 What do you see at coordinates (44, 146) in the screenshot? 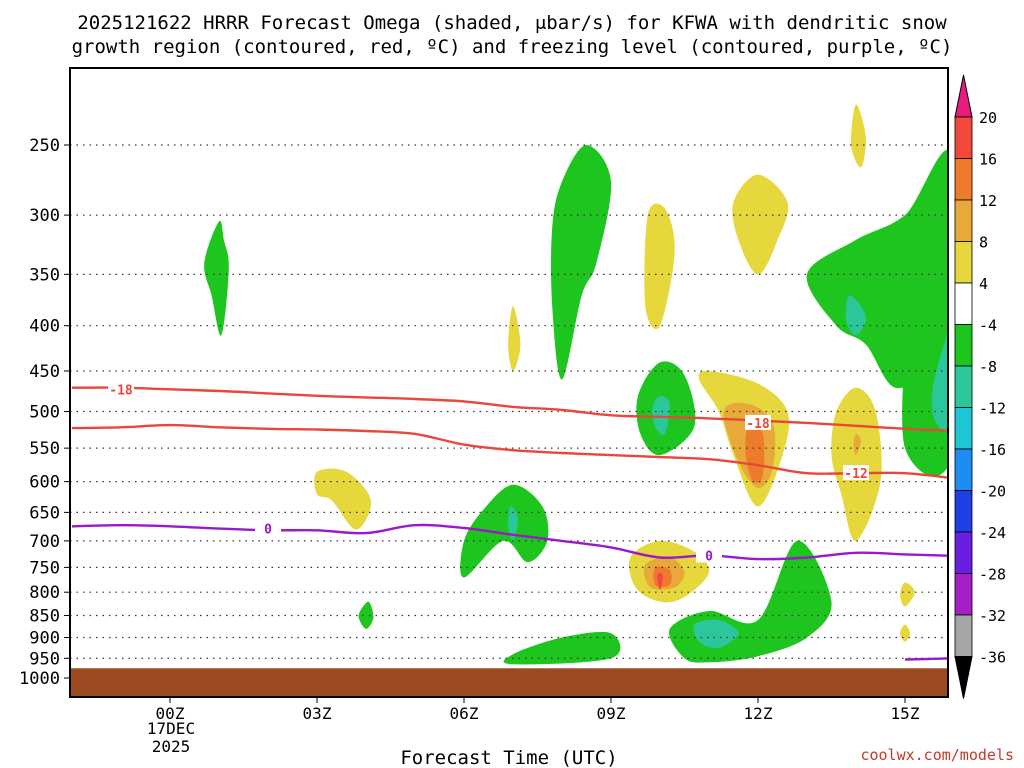
I see `y-tick-label-250: 250` at bounding box center [44, 146].